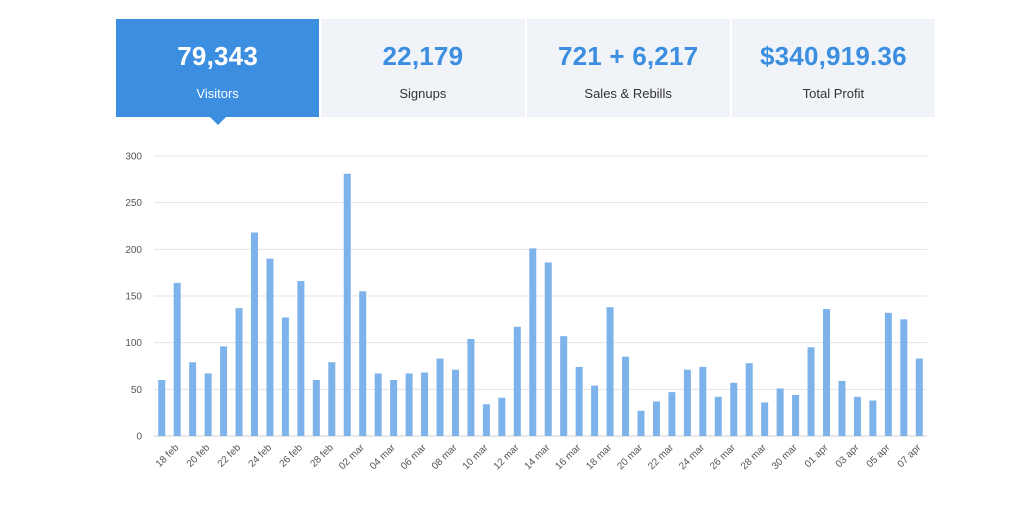 Image resolution: width=1024 pixels, height=523 pixels. Describe the element at coordinates (817, 456) in the screenshot. I see `x-tick-label: 01 apr` at that location.